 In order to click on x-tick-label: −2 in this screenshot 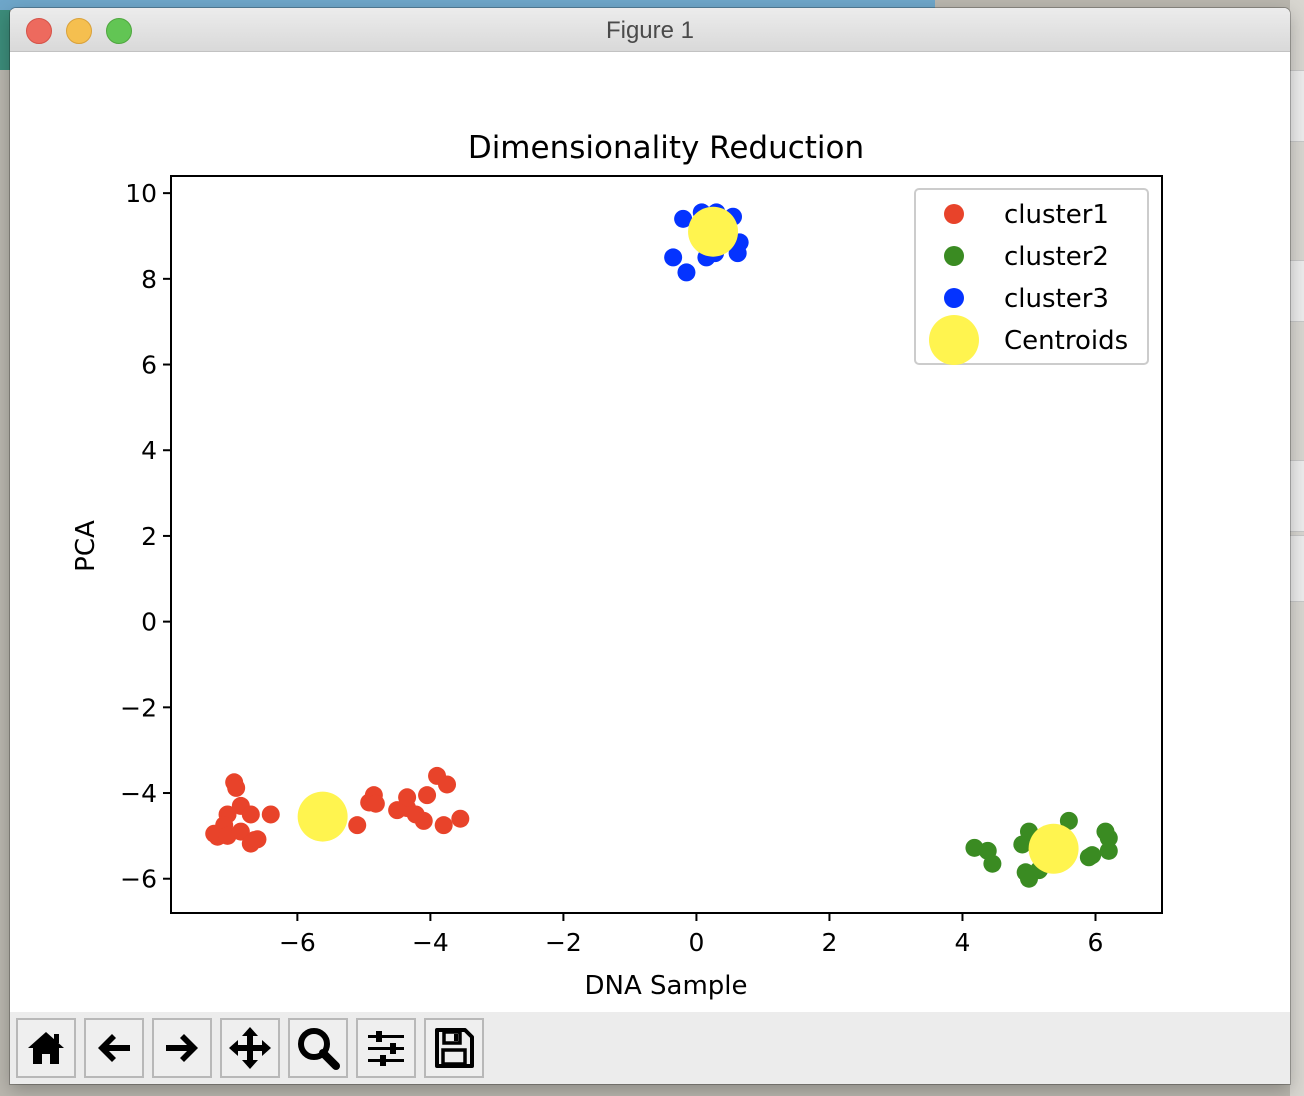, I will do `click(563, 942)`.